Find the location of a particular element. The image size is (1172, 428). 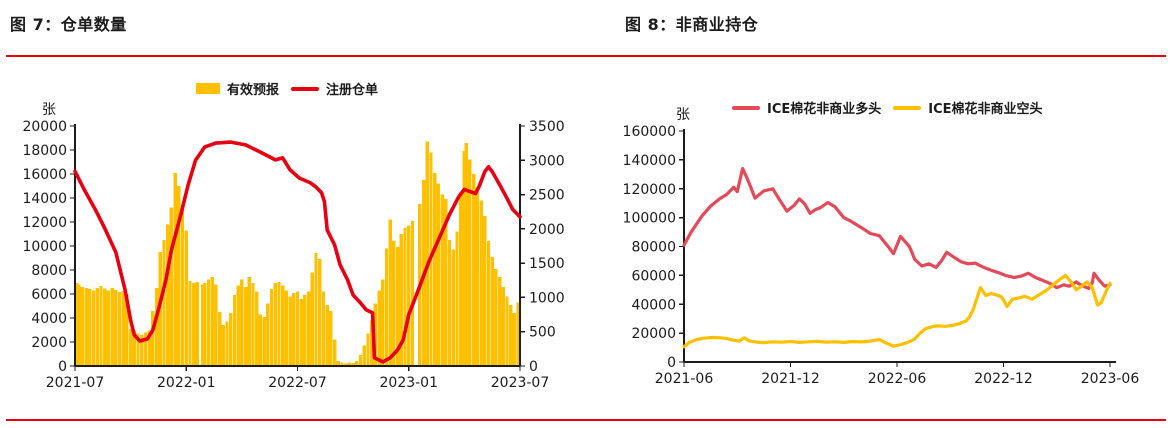

y-right-tick-label: 2500 is located at coordinates (547, 196).